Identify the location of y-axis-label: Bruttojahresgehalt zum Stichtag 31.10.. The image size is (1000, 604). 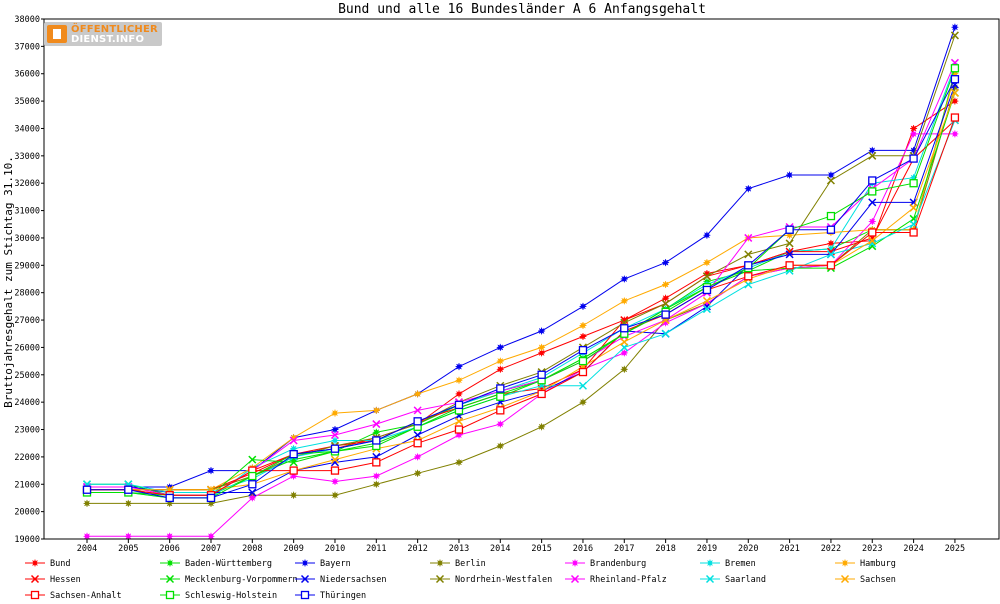
(8, 282).